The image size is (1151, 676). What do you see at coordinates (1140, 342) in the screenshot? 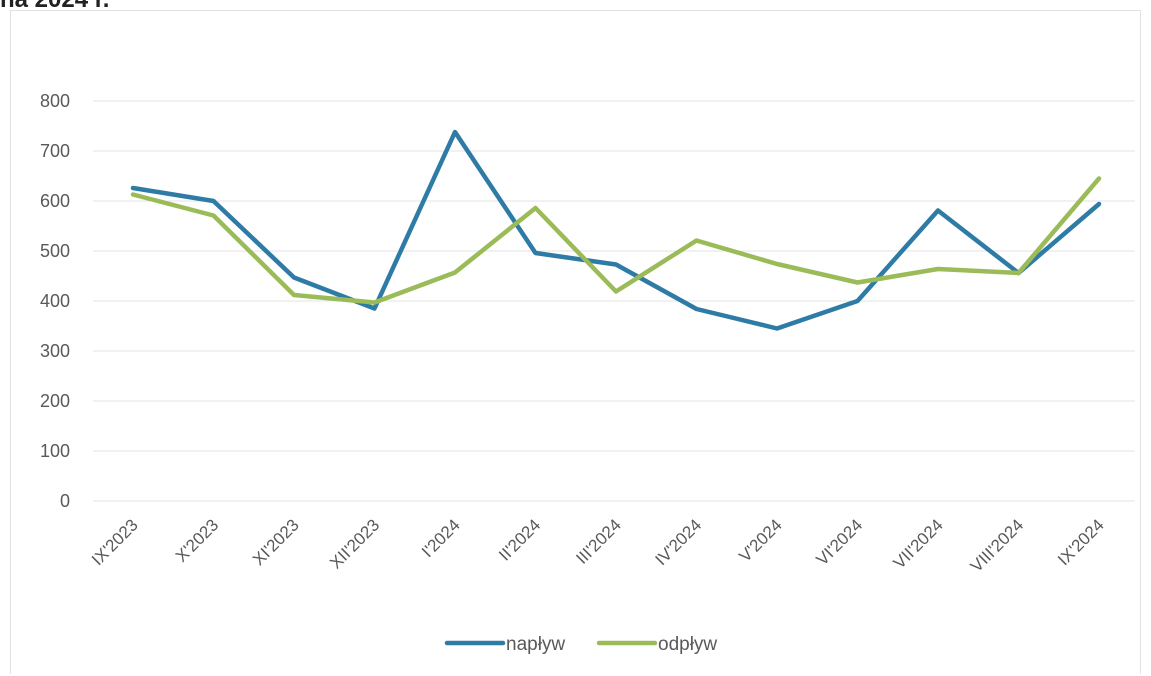
I see `frame-line-right` at bounding box center [1140, 342].